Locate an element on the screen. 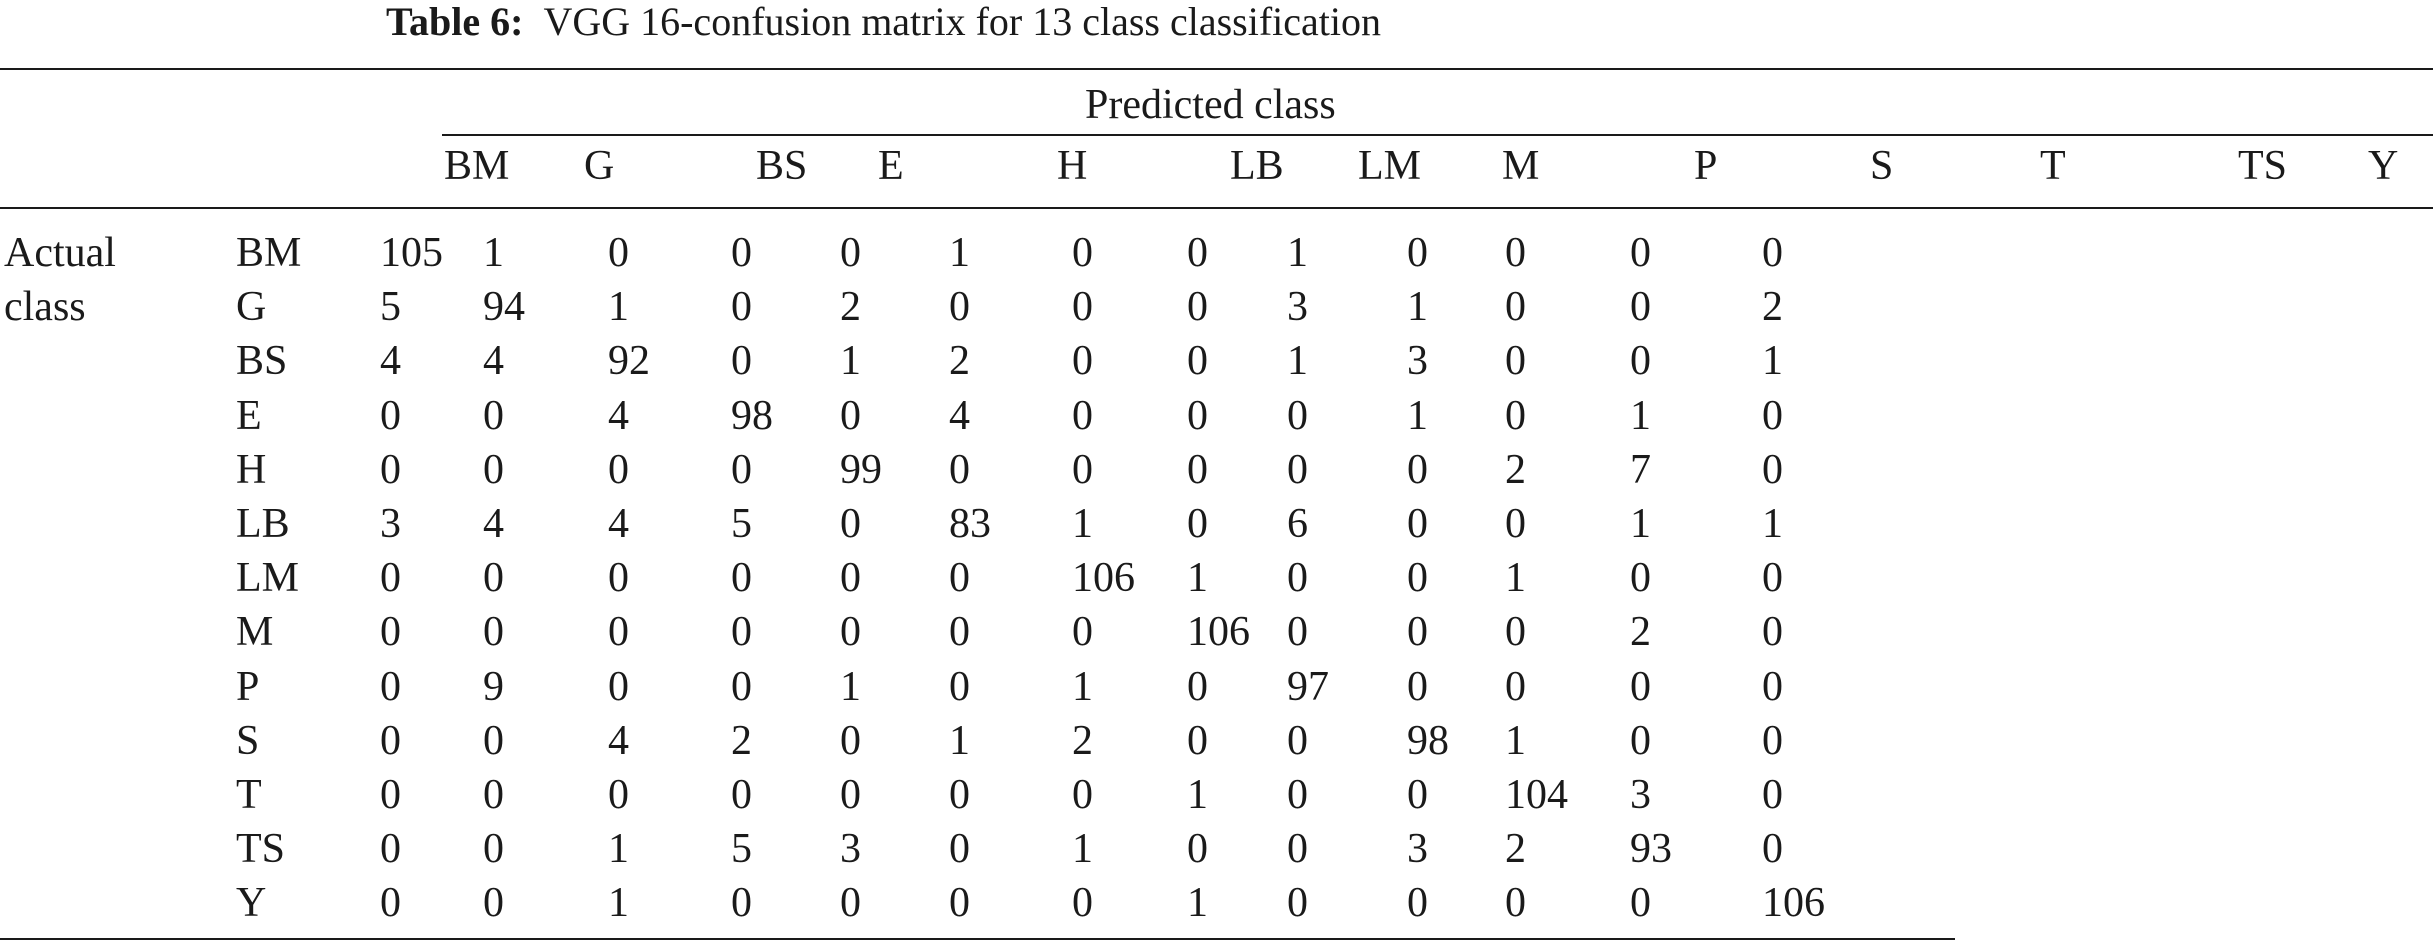  matrix-cell: 94 is located at coordinates (504, 307).